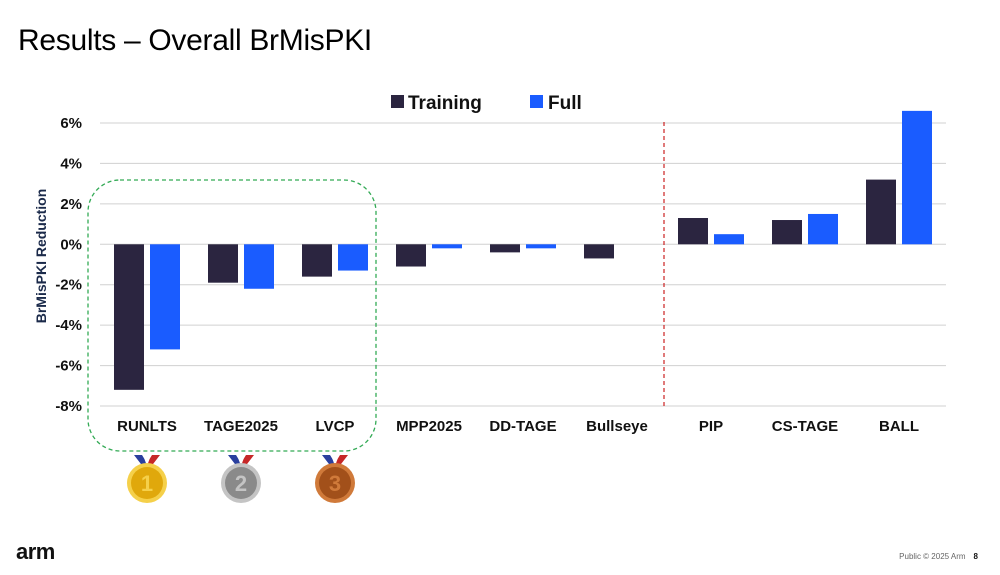 The image size is (1000, 575). I want to click on bar-training-tage2025, so click(223, 263).